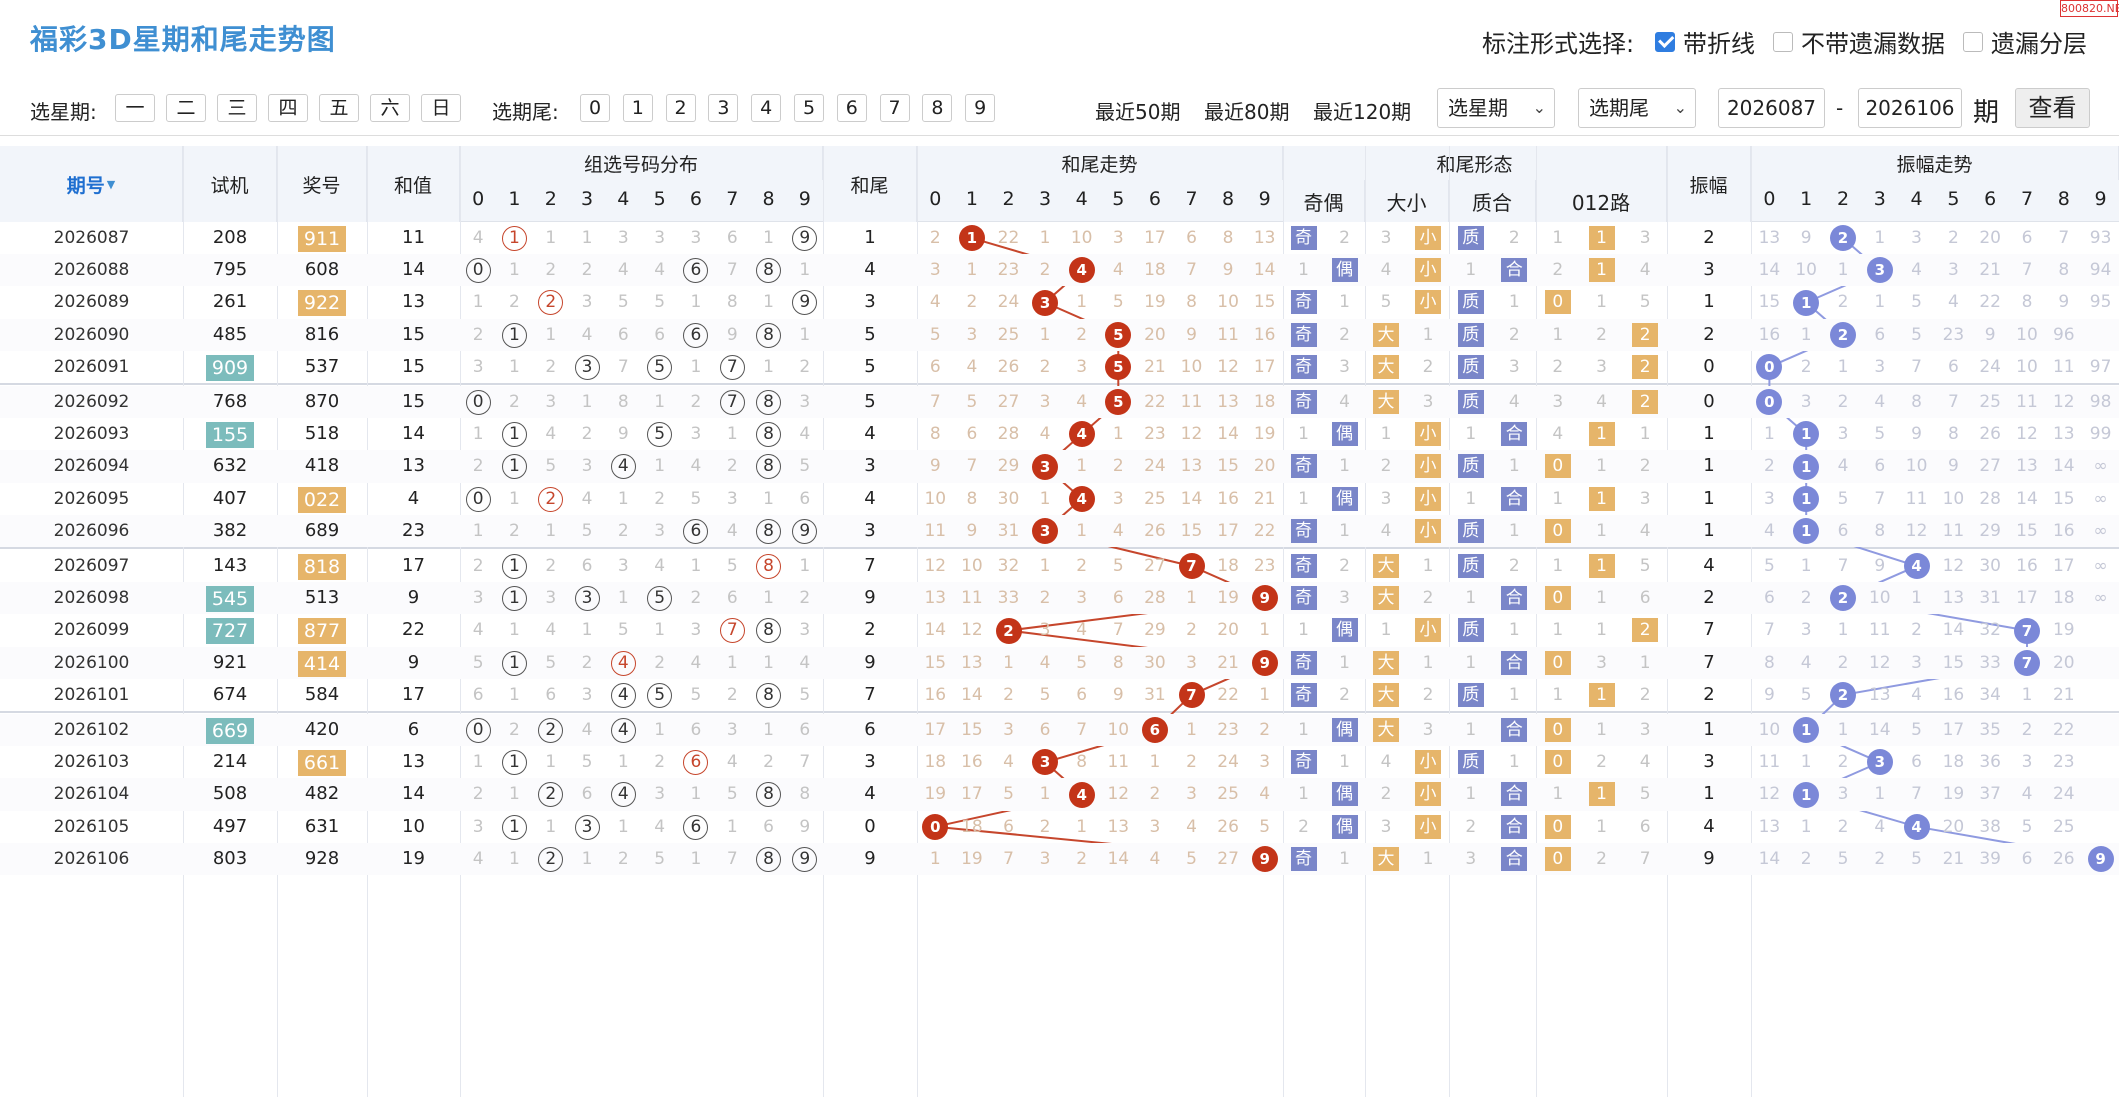 This screenshot has width=2119, height=1097. I want to click on road-cell: 1, so click(1602, 498).